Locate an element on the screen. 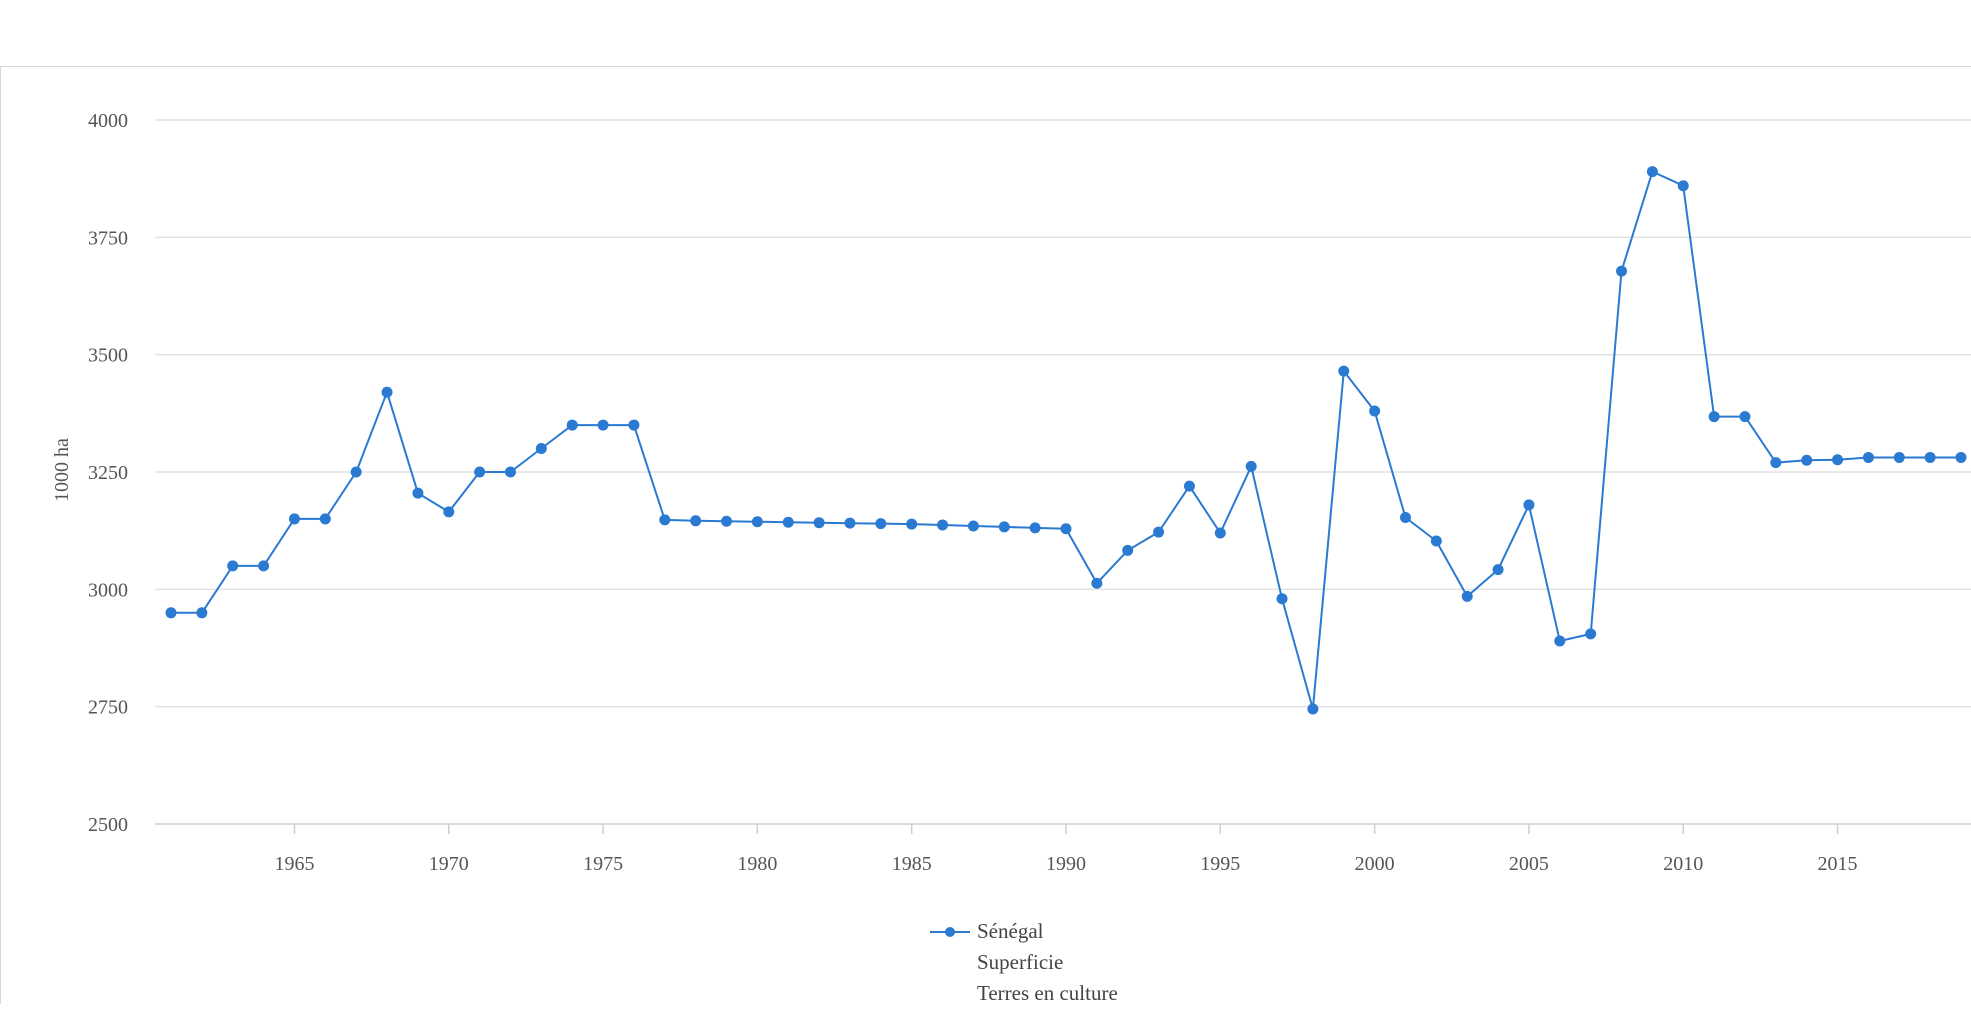  x-tick-label: 1975 is located at coordinates (603, 864).